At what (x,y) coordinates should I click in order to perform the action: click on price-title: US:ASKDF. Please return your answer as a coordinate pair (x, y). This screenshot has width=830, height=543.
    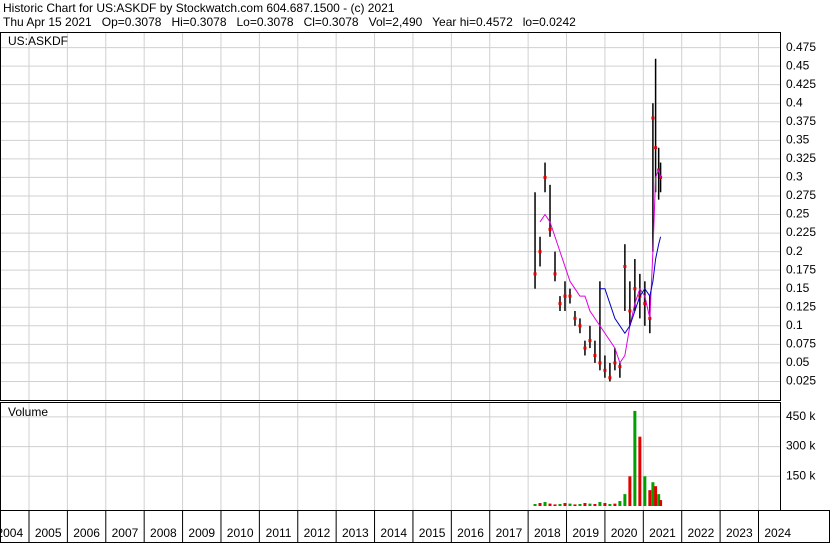
    Looking at the image, I should click on (38, 41).